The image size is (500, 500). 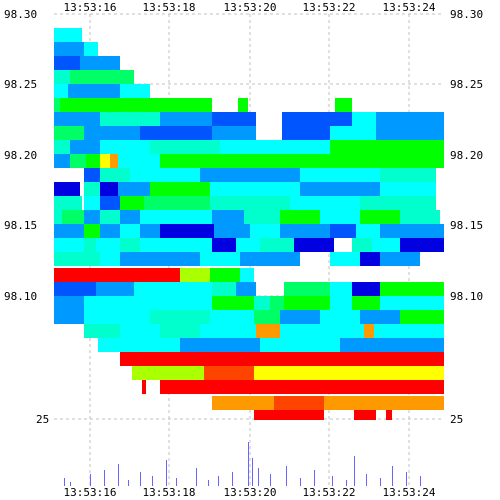 What do you see at coordinates (42, 419) in the screenshot?
I see `volume-tick-label-left: 25` at bounding box center [42, 419].